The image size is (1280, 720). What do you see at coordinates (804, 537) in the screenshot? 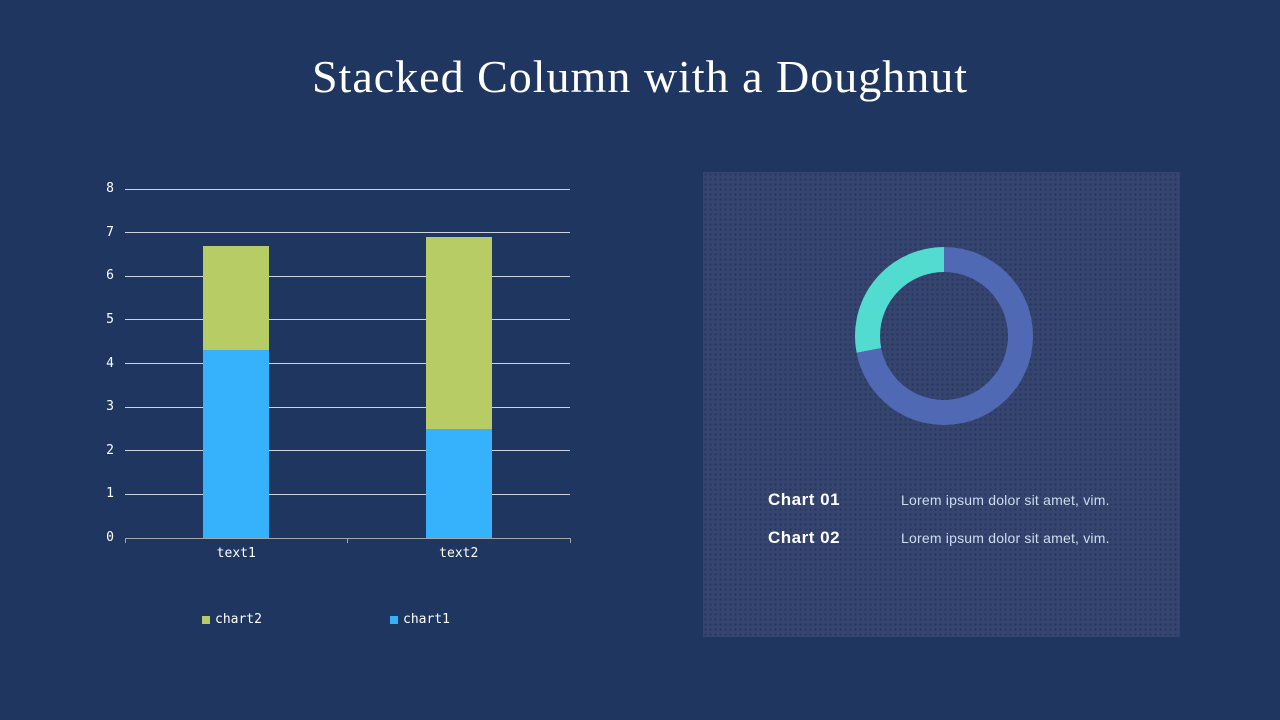
I see `panel-row-label: Chart 02` at bounding box center [804, 537].